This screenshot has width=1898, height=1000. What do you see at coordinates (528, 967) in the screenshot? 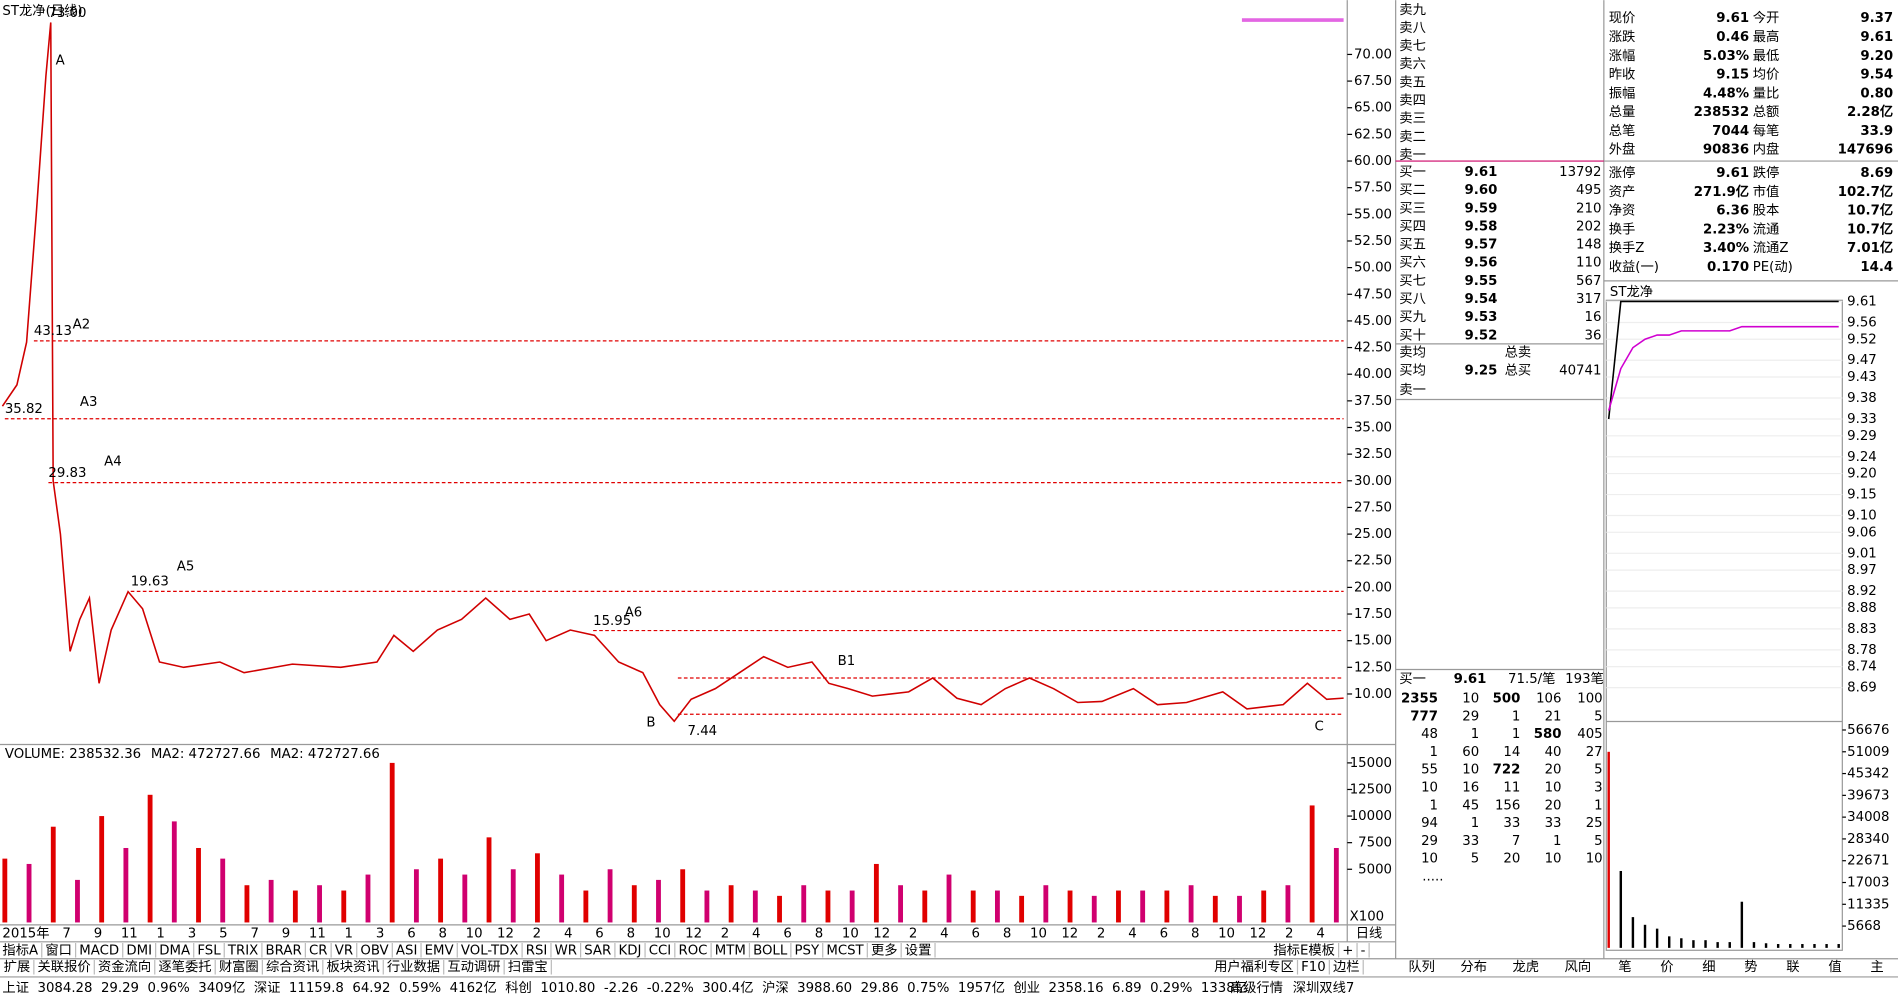
I see `tab: 扫雷宝` at bounding box center [528, 967].